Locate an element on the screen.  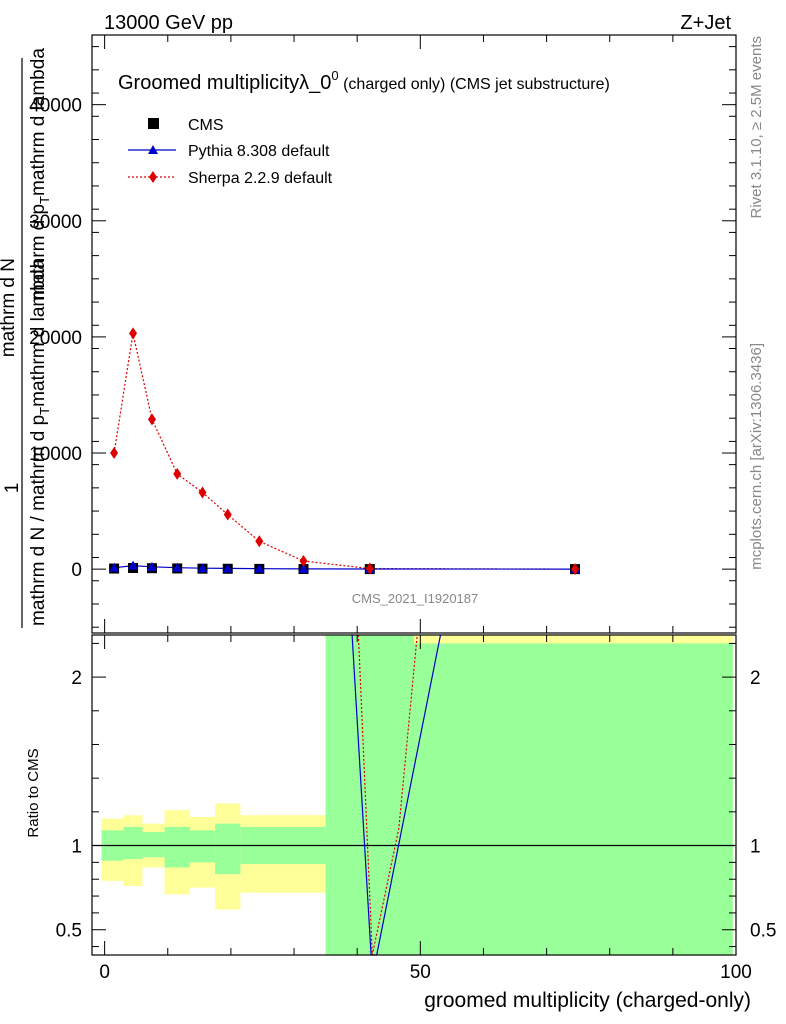
y-label-den-main: mathrm d p is located at coordinates (38, 252).